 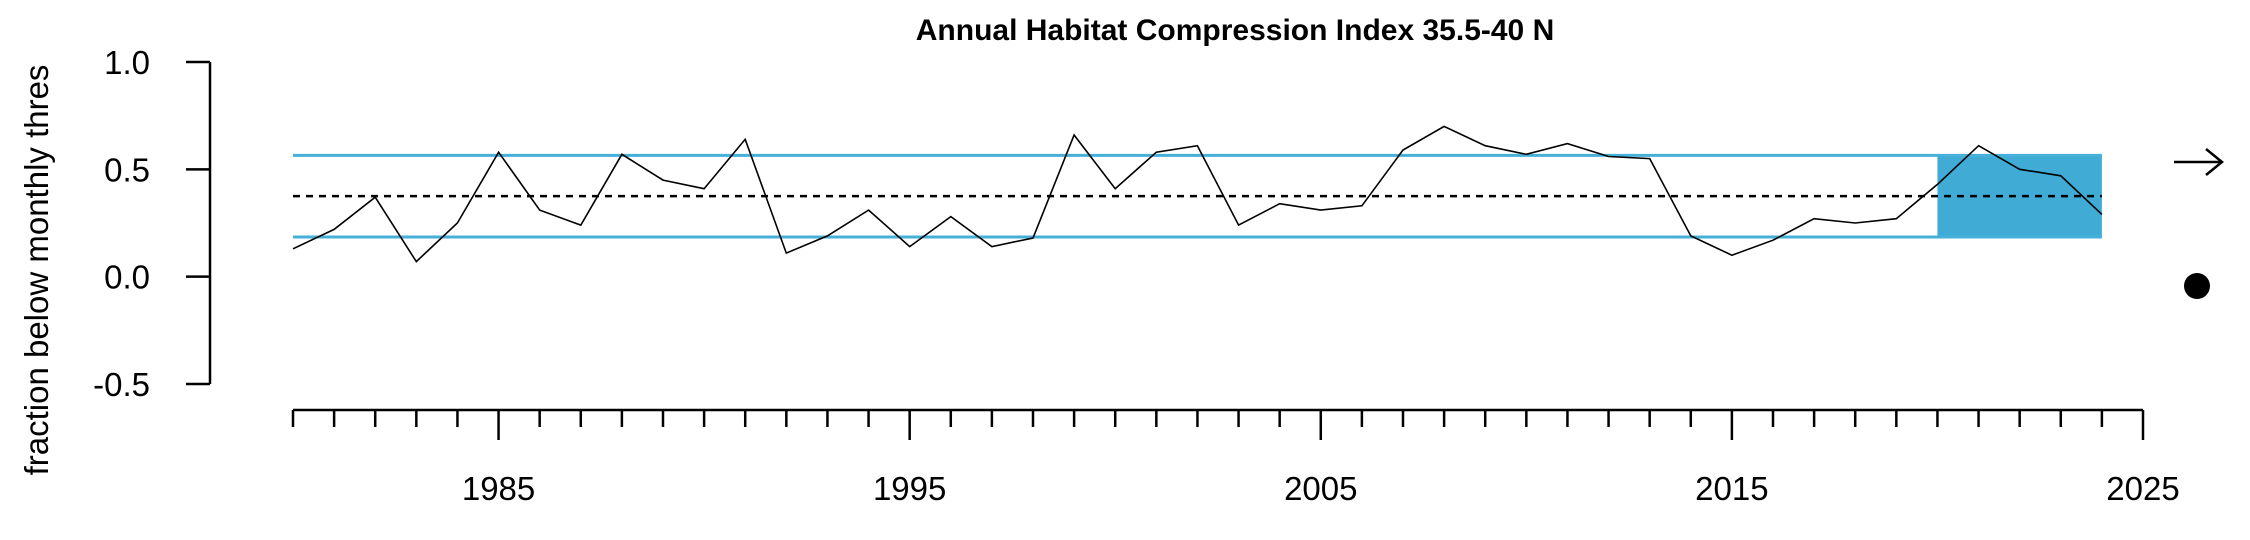 What do you see at coordinates (152, 223) in the screenshot?
I see `y-axis: -0.5 0.0 0.5 1.0` at bounding box center [152, 223].